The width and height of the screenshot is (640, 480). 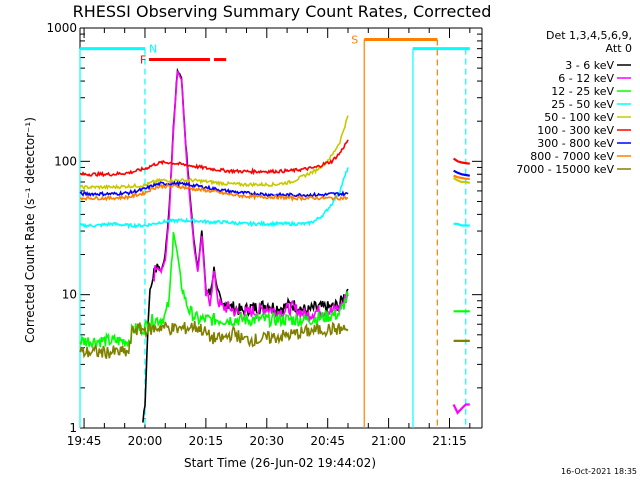 What do you see at coordinates (206, 441) in the screenshot?
I see `x-tick-label: 20:15` at bounding box center [206, 441].